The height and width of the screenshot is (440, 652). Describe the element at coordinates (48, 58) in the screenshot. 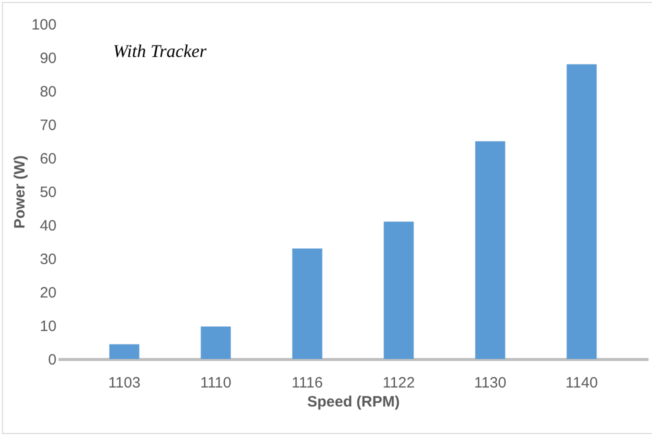

I see `y-tick-label: 90` at that location.